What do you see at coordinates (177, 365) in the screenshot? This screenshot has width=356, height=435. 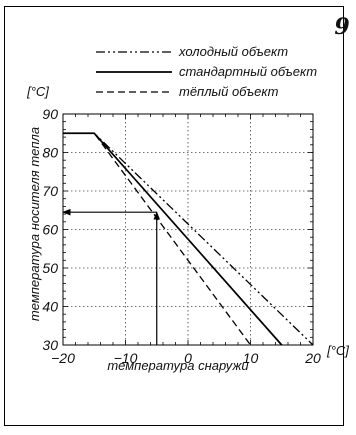 I see `x-axis-label: температура снаружи` at bounding box center [177, 365].